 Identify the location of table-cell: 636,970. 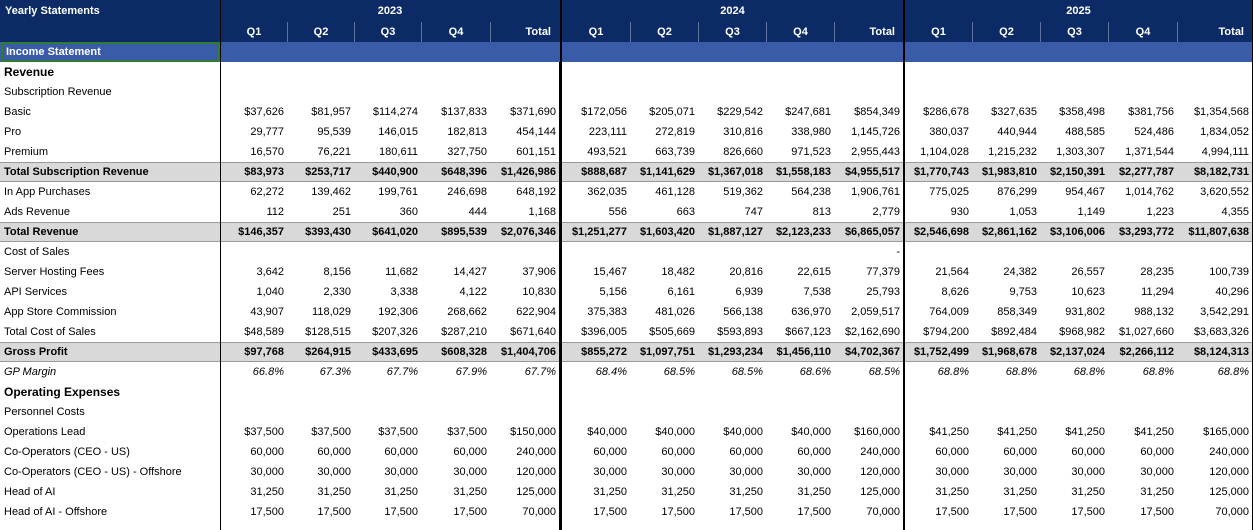
(811, 312).